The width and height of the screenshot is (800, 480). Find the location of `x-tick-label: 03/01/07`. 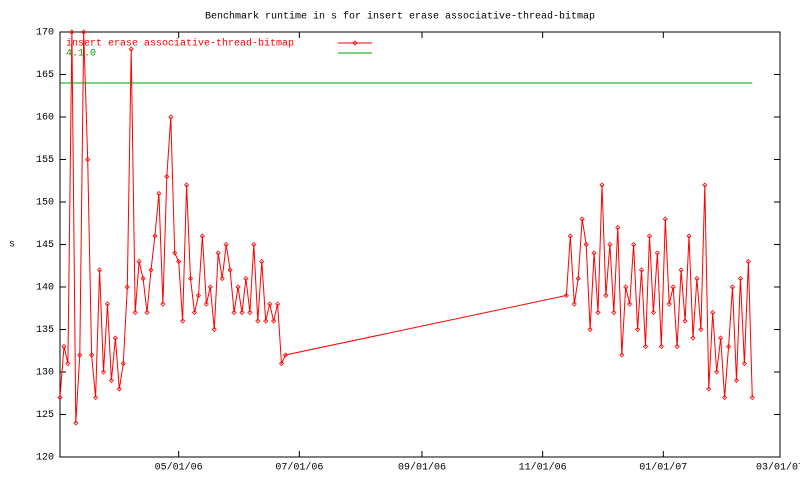

x-tick-label: 03/01/07 is located at coordinates (778, 468).